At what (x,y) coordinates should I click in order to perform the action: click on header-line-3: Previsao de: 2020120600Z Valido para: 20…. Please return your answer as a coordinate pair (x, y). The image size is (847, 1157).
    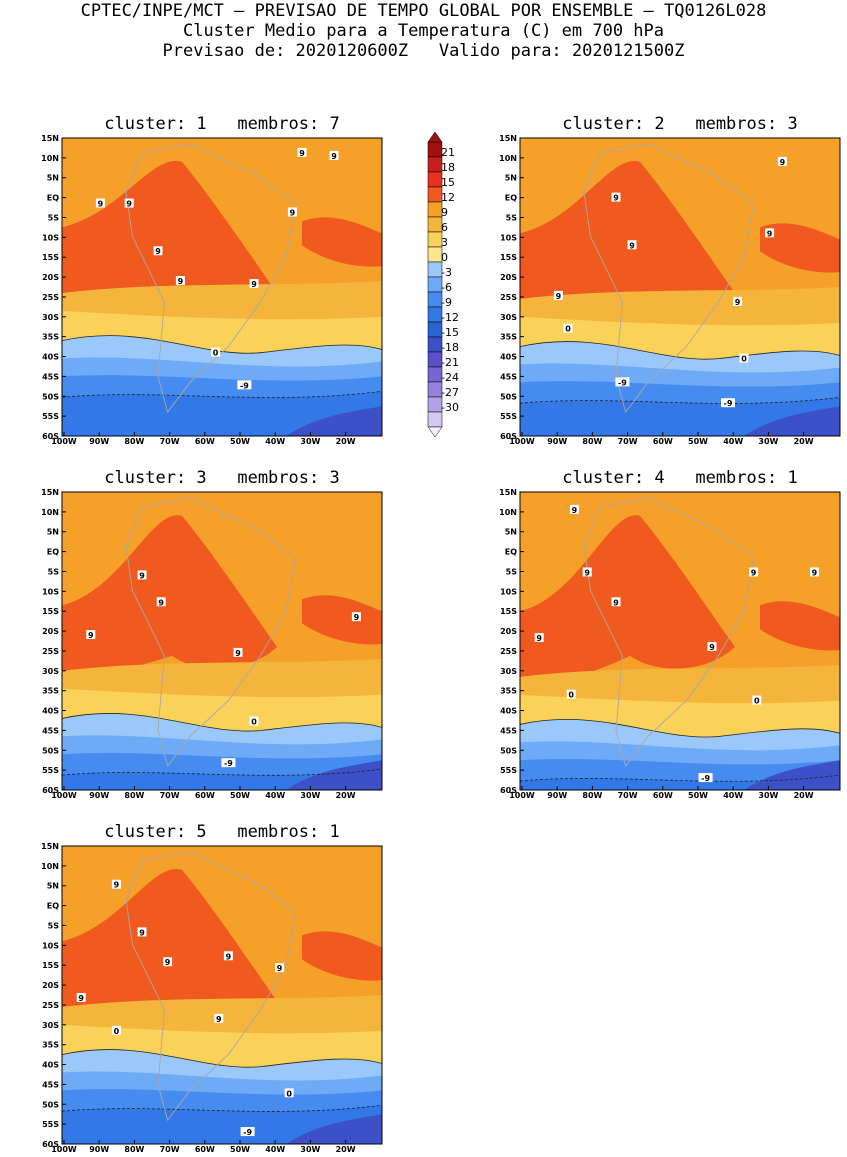
    Looking at the image, I should click on (423, 51).